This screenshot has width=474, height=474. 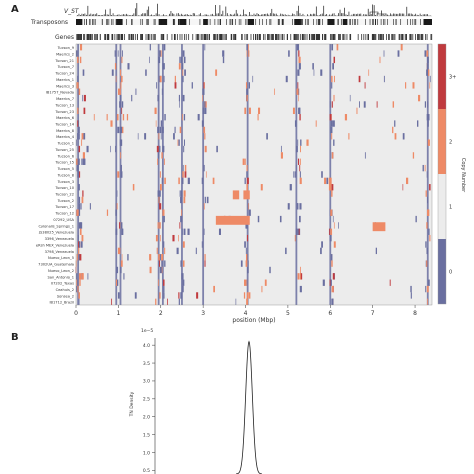 I want to click on heatmap-row-label: Tucson_17, so click(x=64, y=207).